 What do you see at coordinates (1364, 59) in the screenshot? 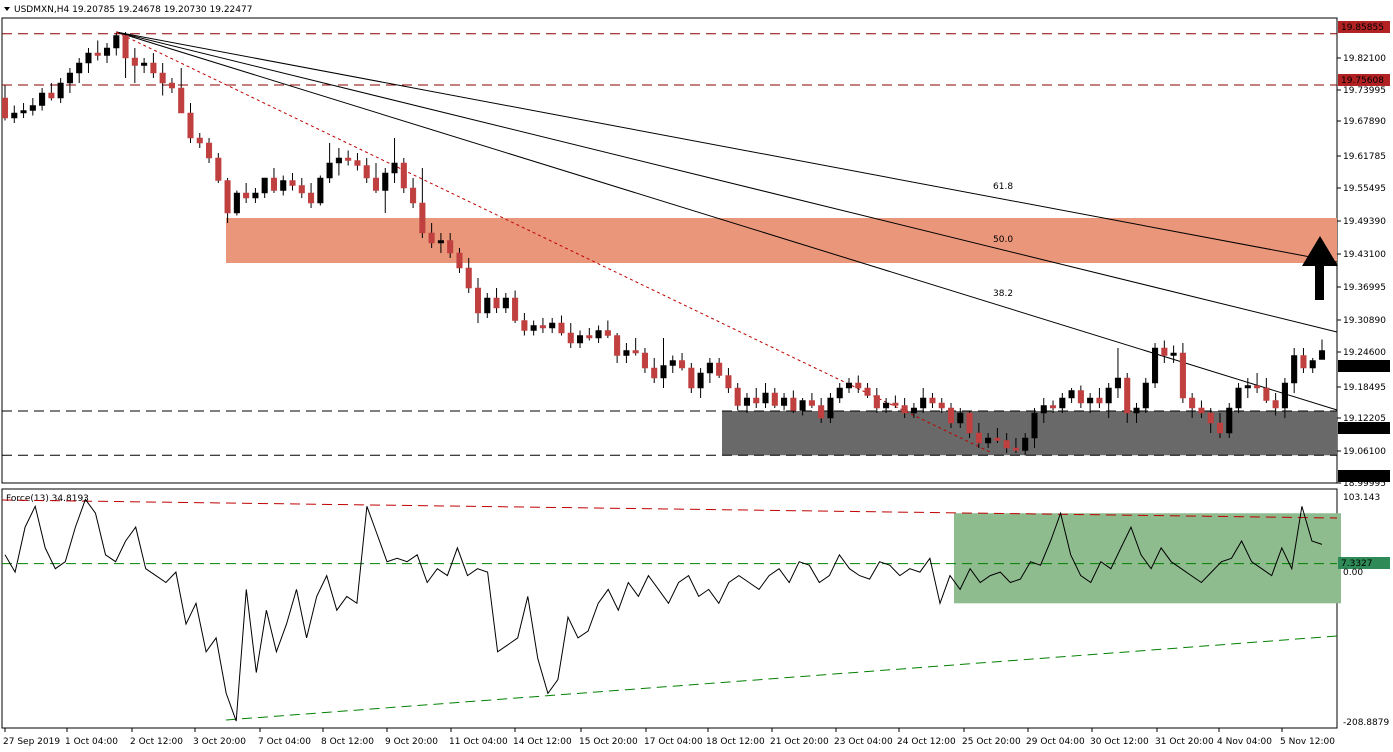
I see `price-tick-label: 19.82100` at bounding box center [1364, 59].